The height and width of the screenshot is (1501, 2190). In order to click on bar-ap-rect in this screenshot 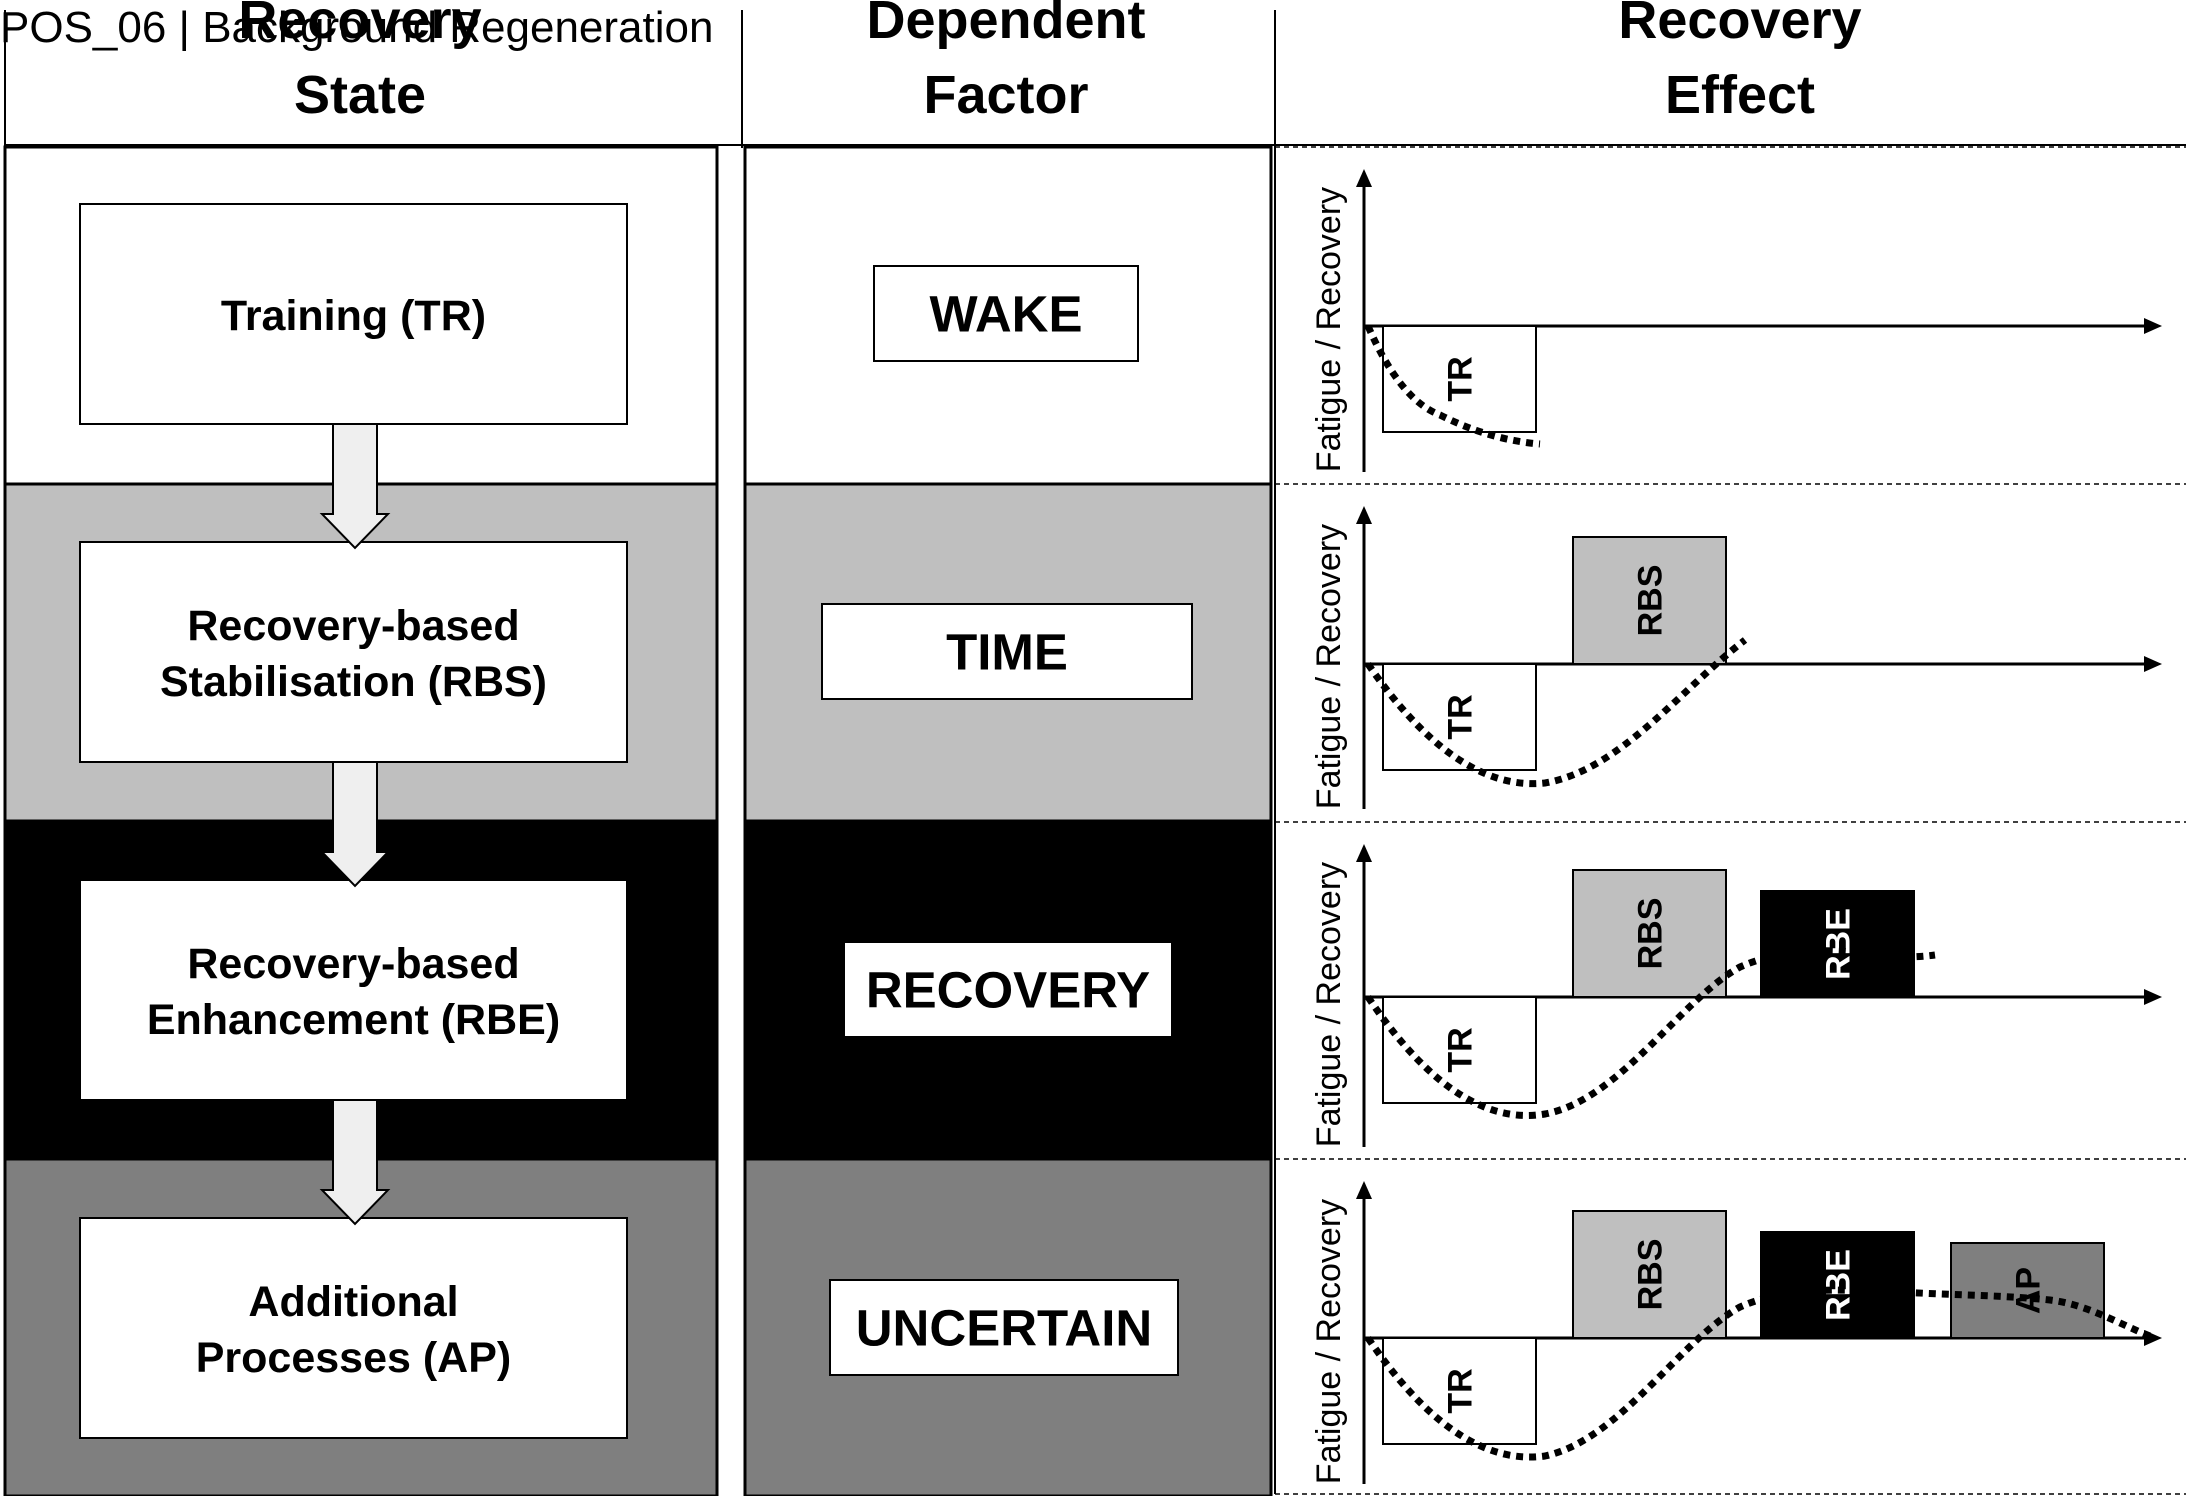, I will do `click(2027, 1290)`.